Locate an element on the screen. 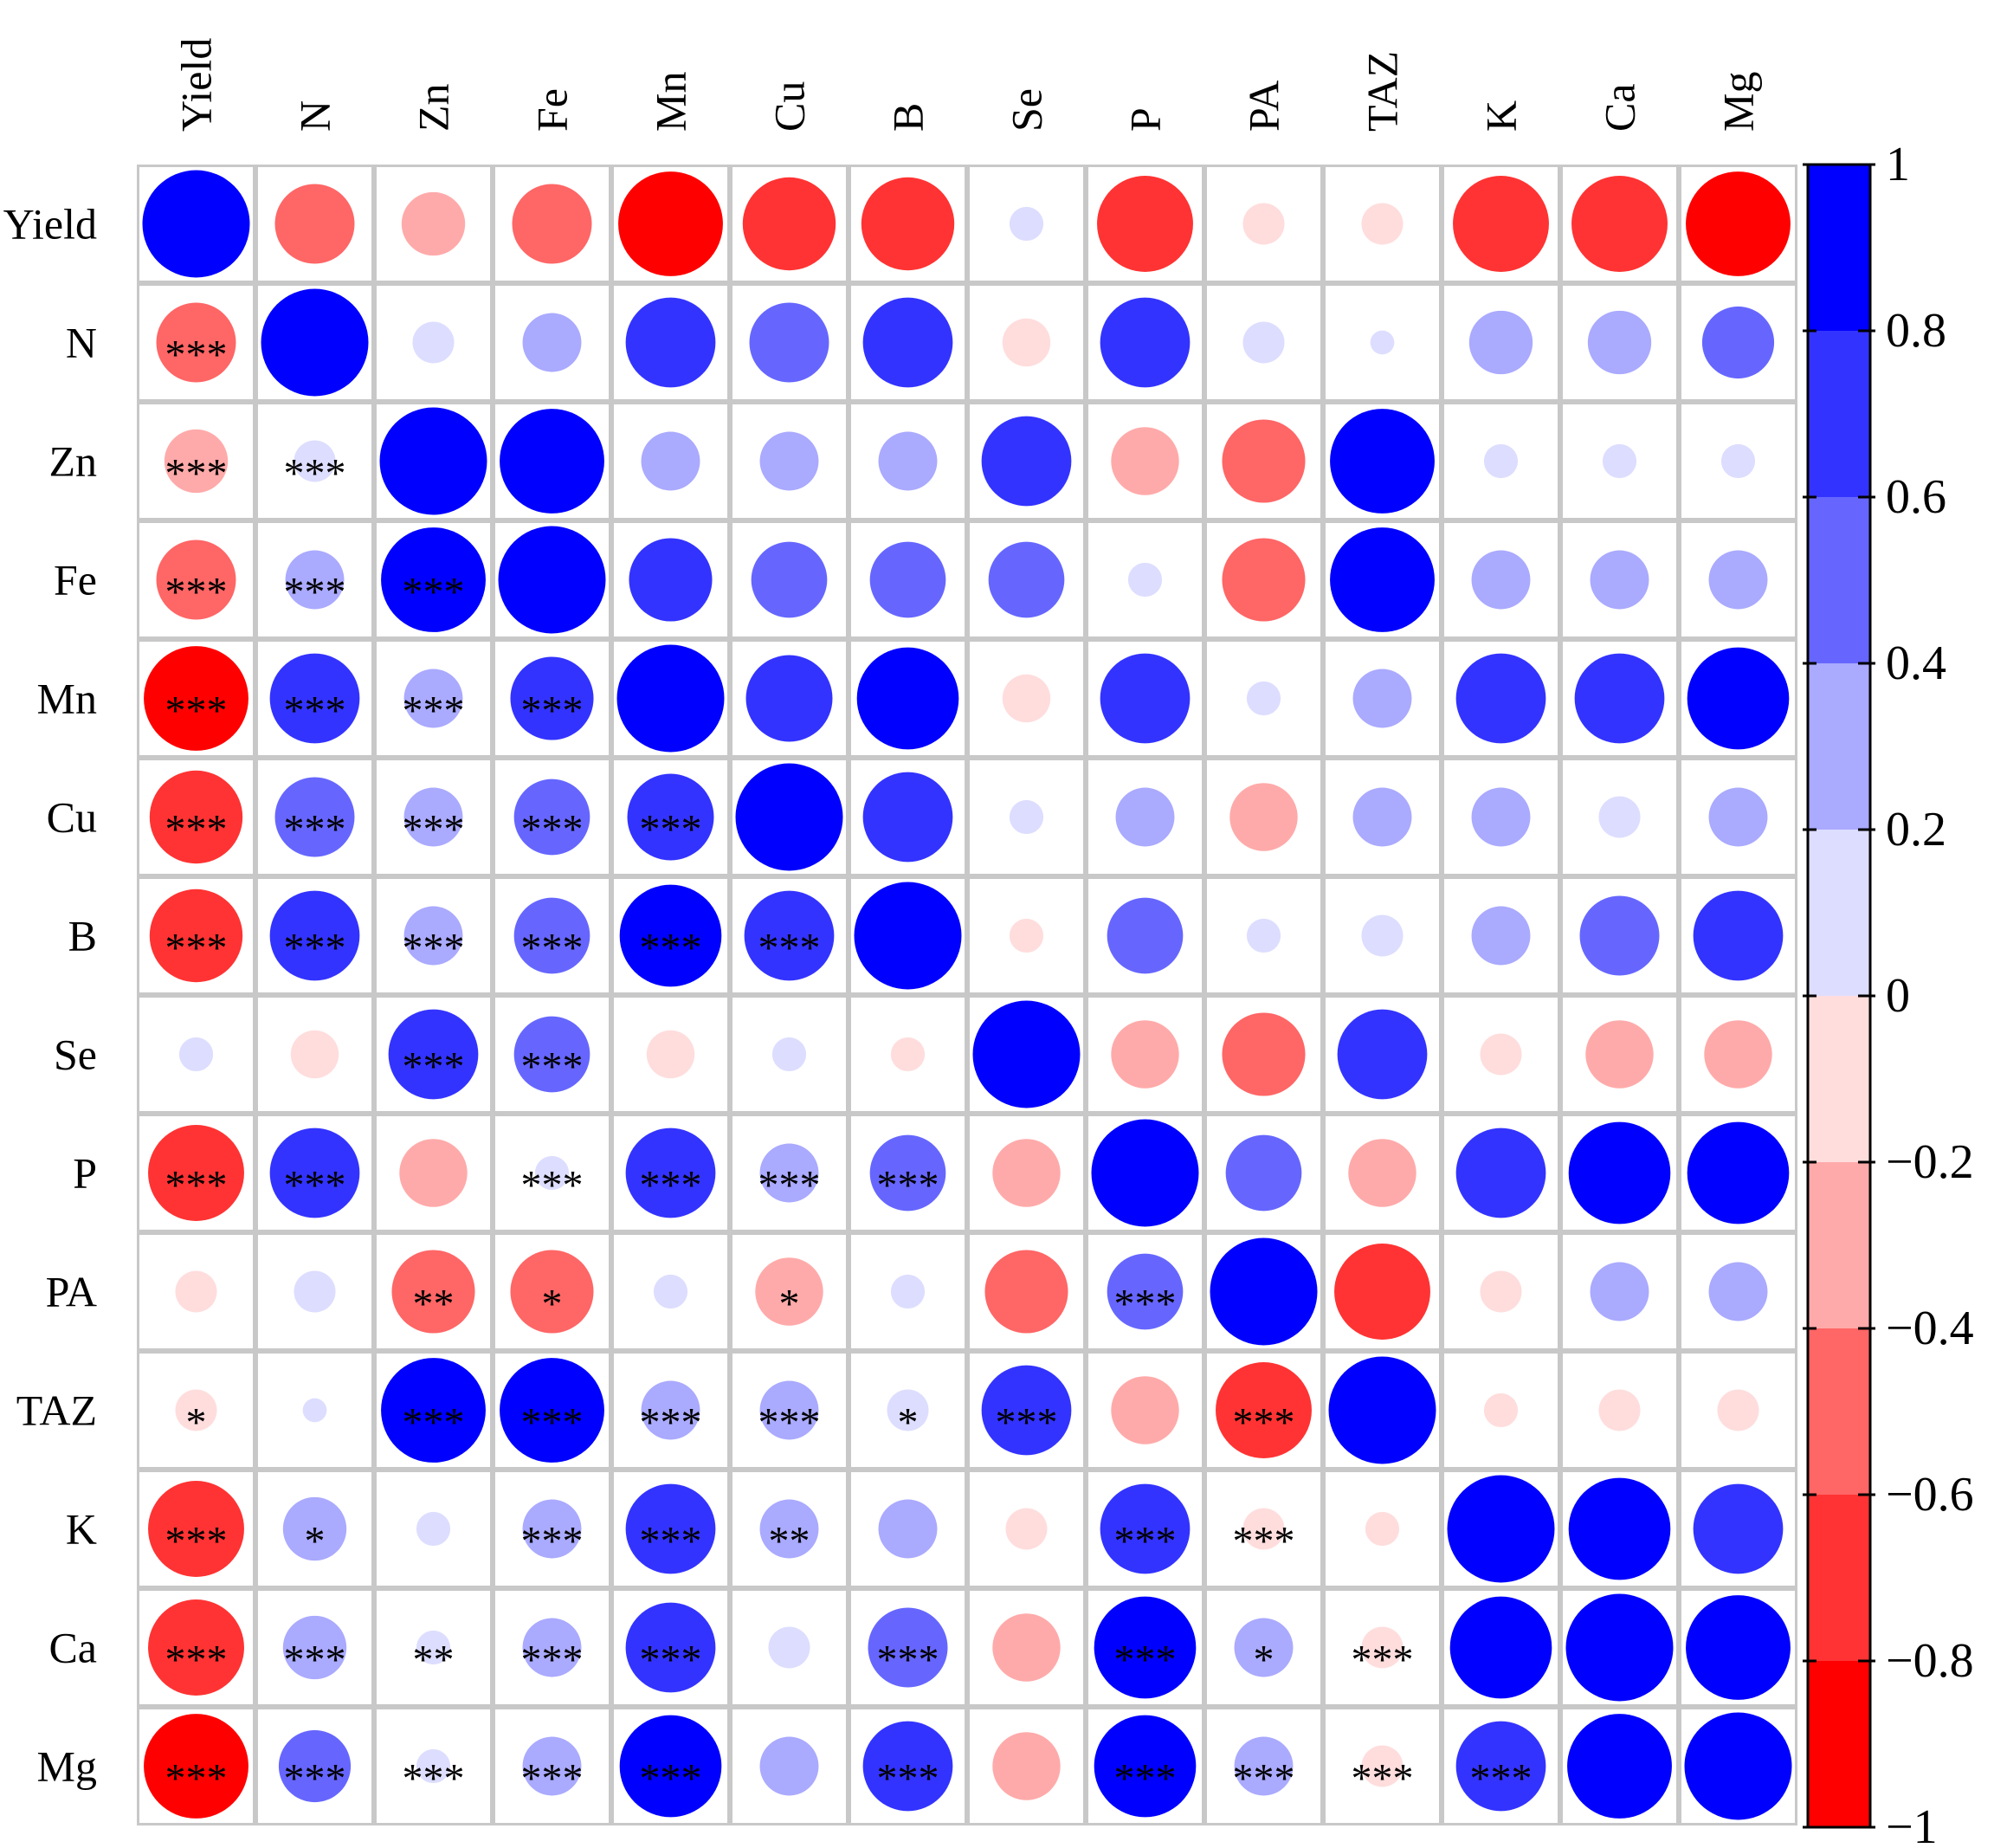 This screenshot has height=1848, width=1994. significance-stars-ca-zn: ** is located at coordinates (434, 1660).